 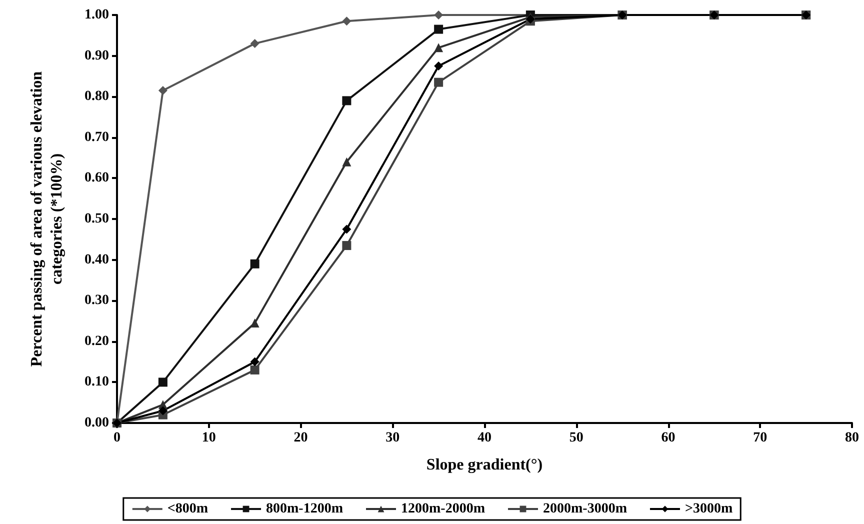 What do you see at coordinates (585, 509) in the screenshot?
I see `legend-label: 2000m-3000m` at bounding box center [585, 509].